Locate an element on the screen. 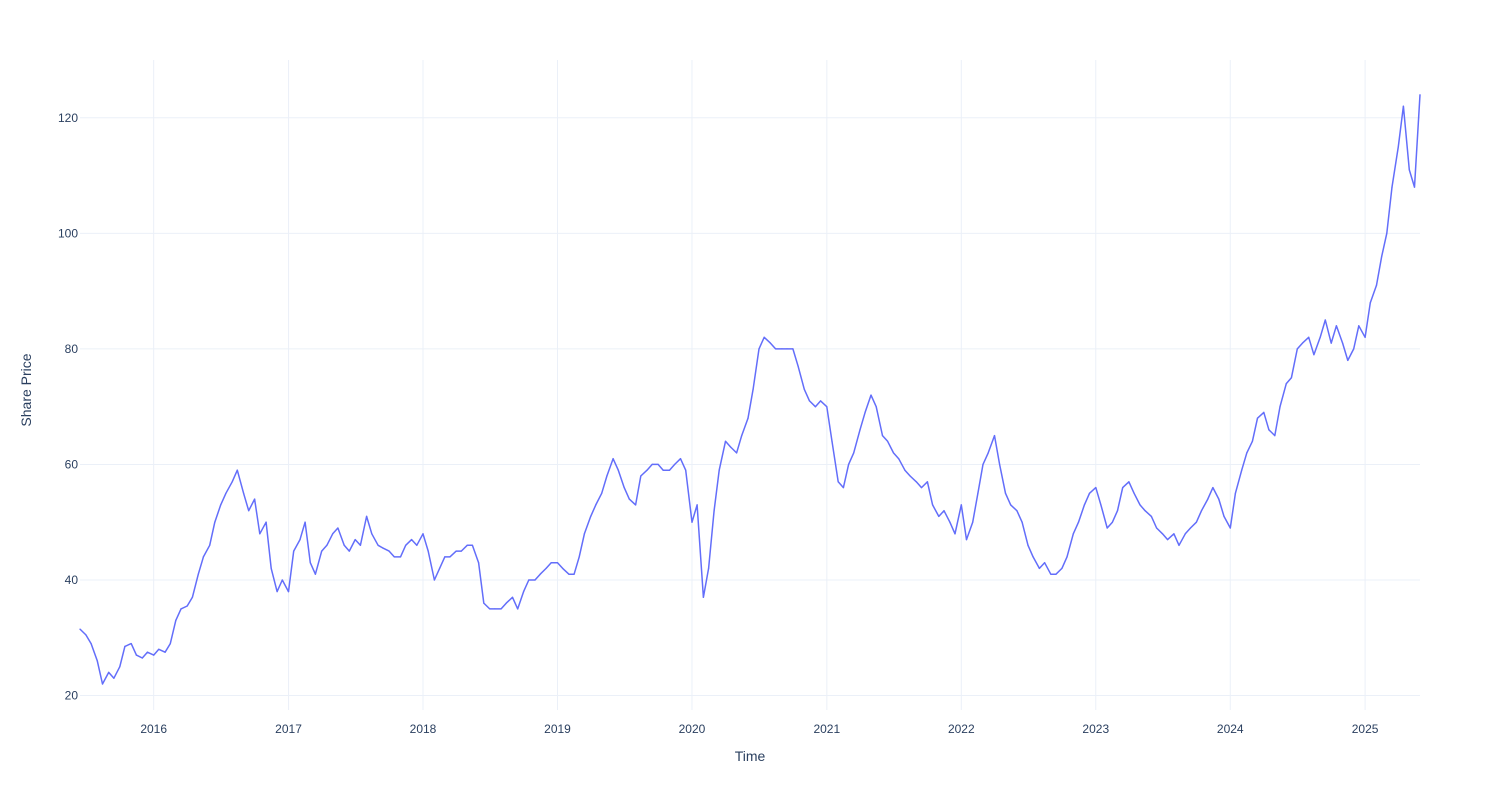 Image resolution: width=1500 pixels, height=800 pixels. x-tick-label: 2018 is located at coordinates (423, 729).